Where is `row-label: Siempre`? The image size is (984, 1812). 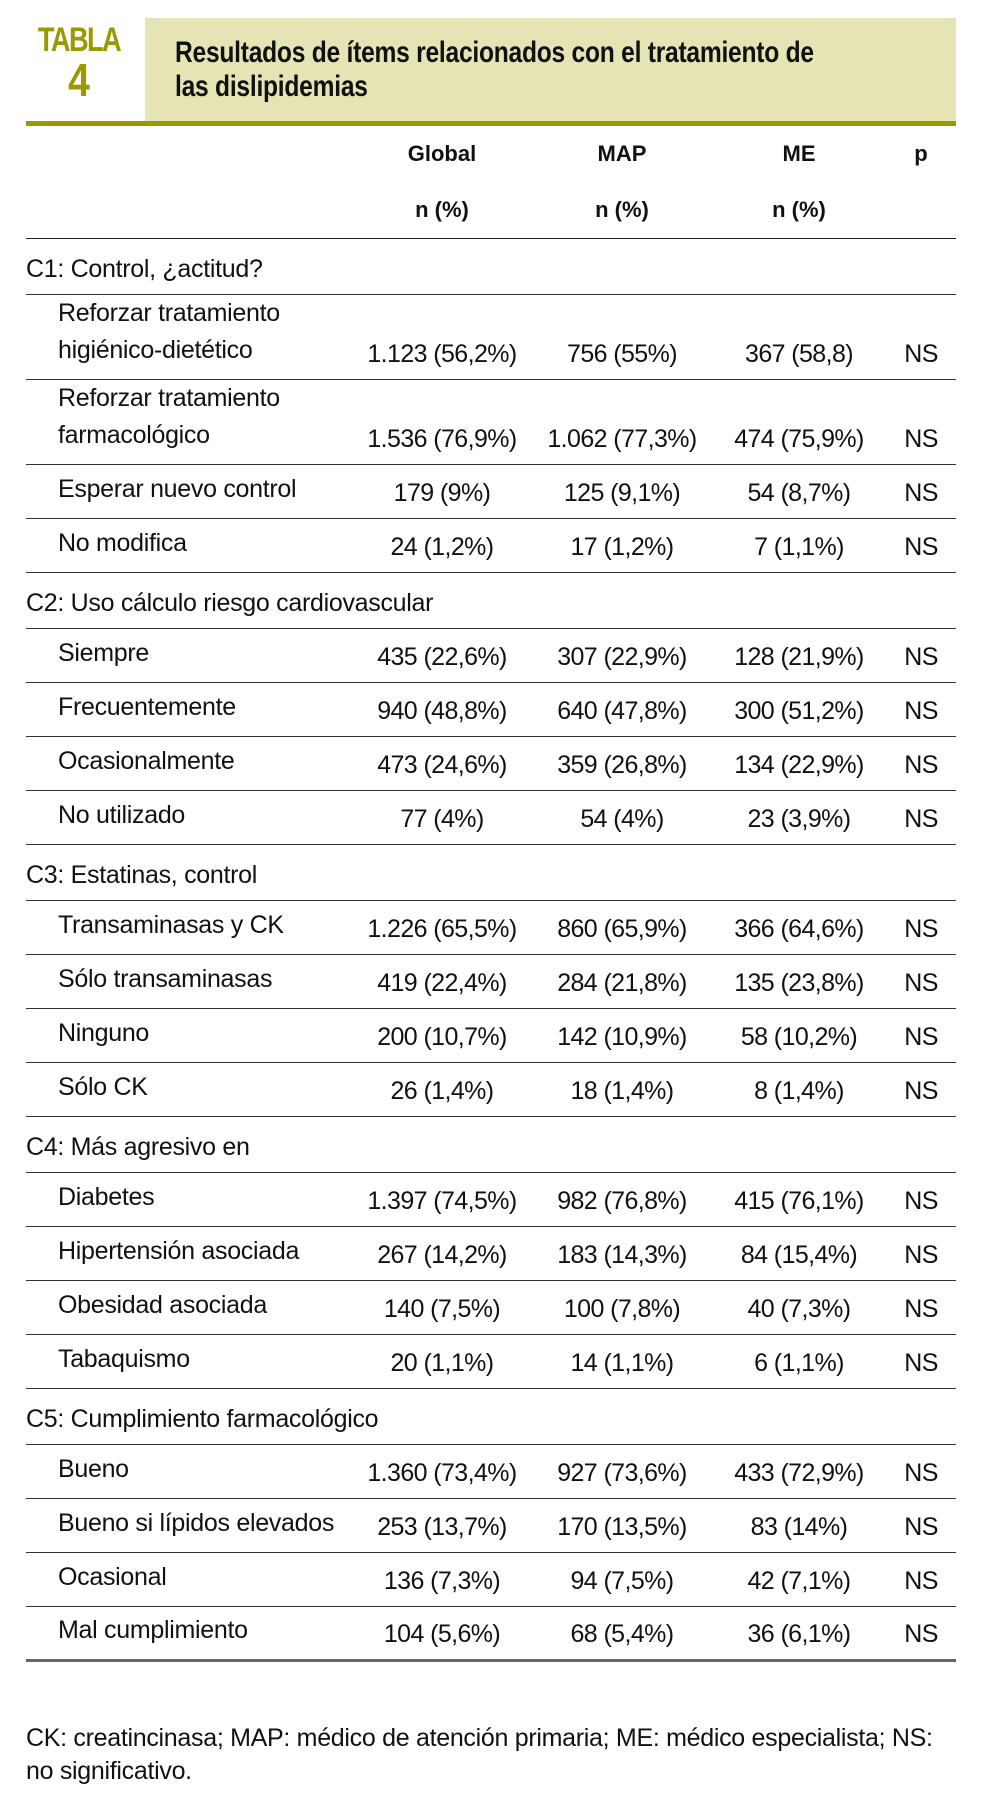
row-label: Siempre is located at coordinates (189, 655).